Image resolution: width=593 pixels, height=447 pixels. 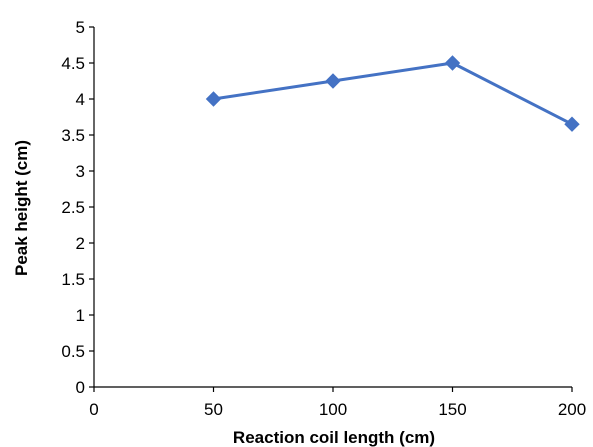 I want to click on y-tick-label: 1, so click(x=80, y=315).